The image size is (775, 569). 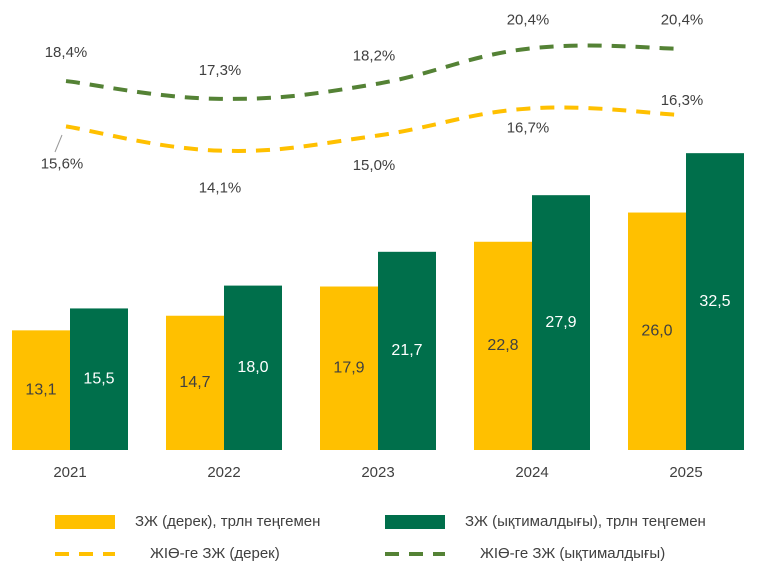 I want to click on x-tick-label: 2023, so click(x=377, y=472).